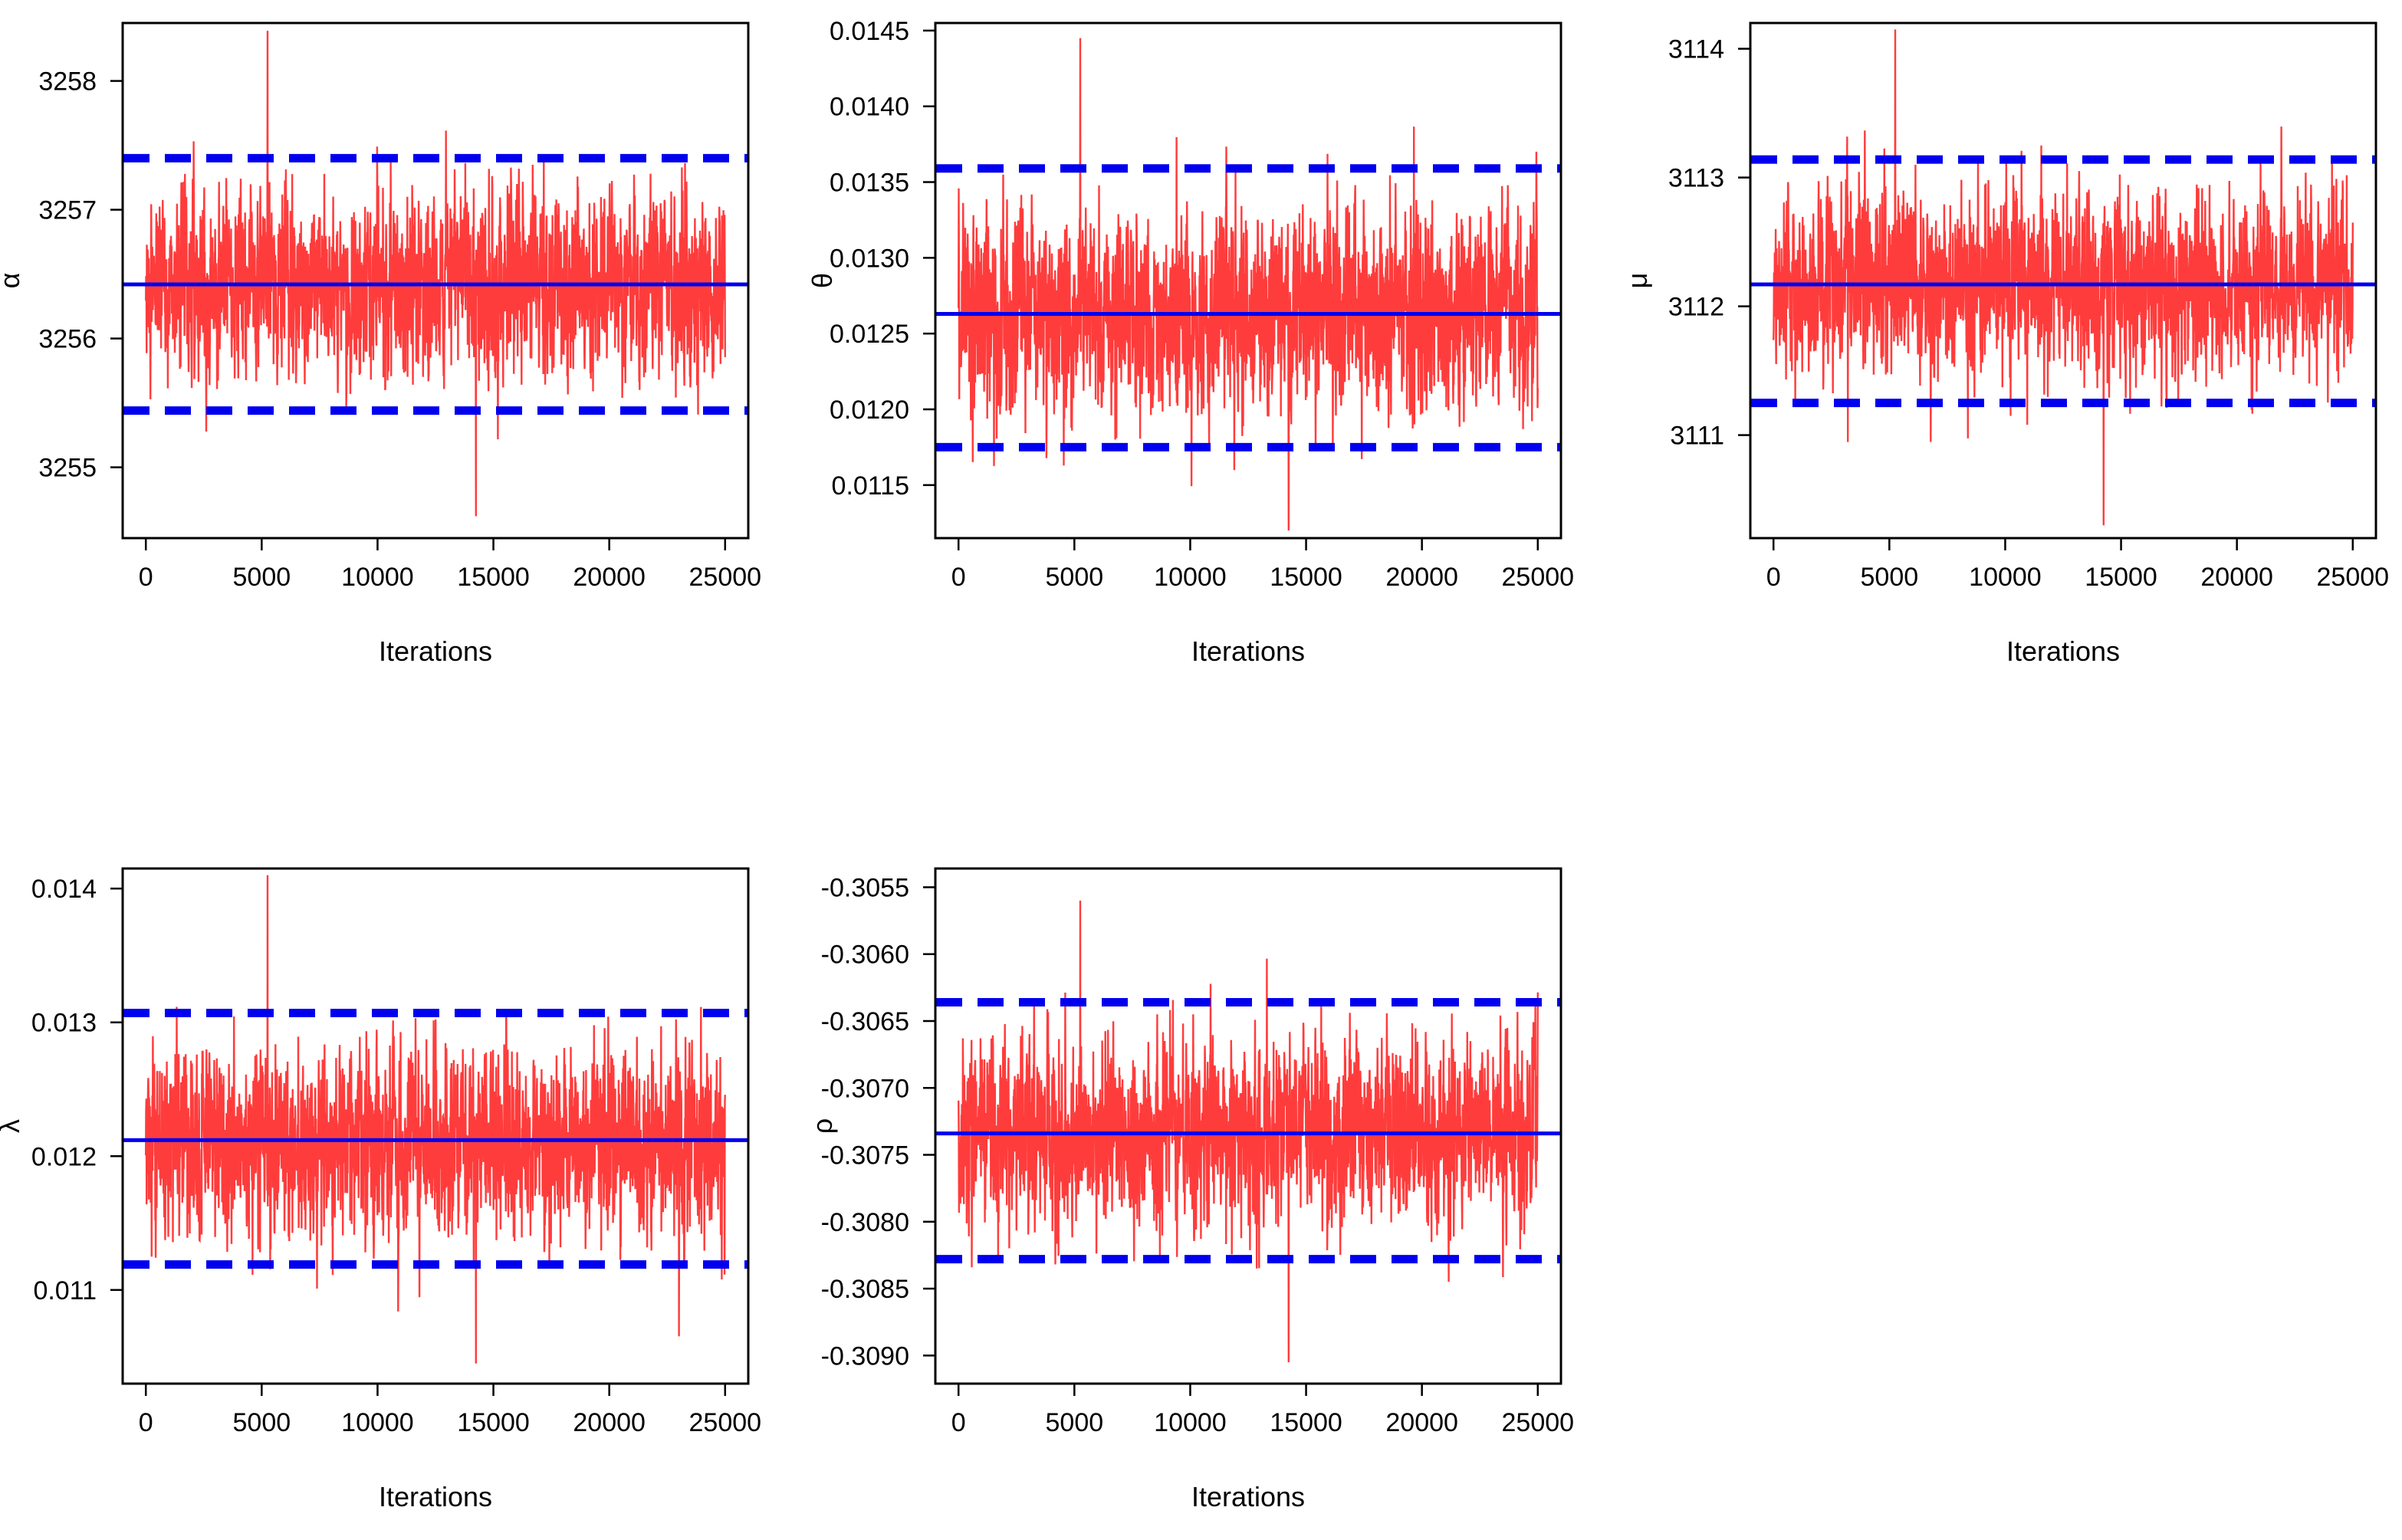  I want to click on y-tick-label: -0.3090, so click(865, 1356).